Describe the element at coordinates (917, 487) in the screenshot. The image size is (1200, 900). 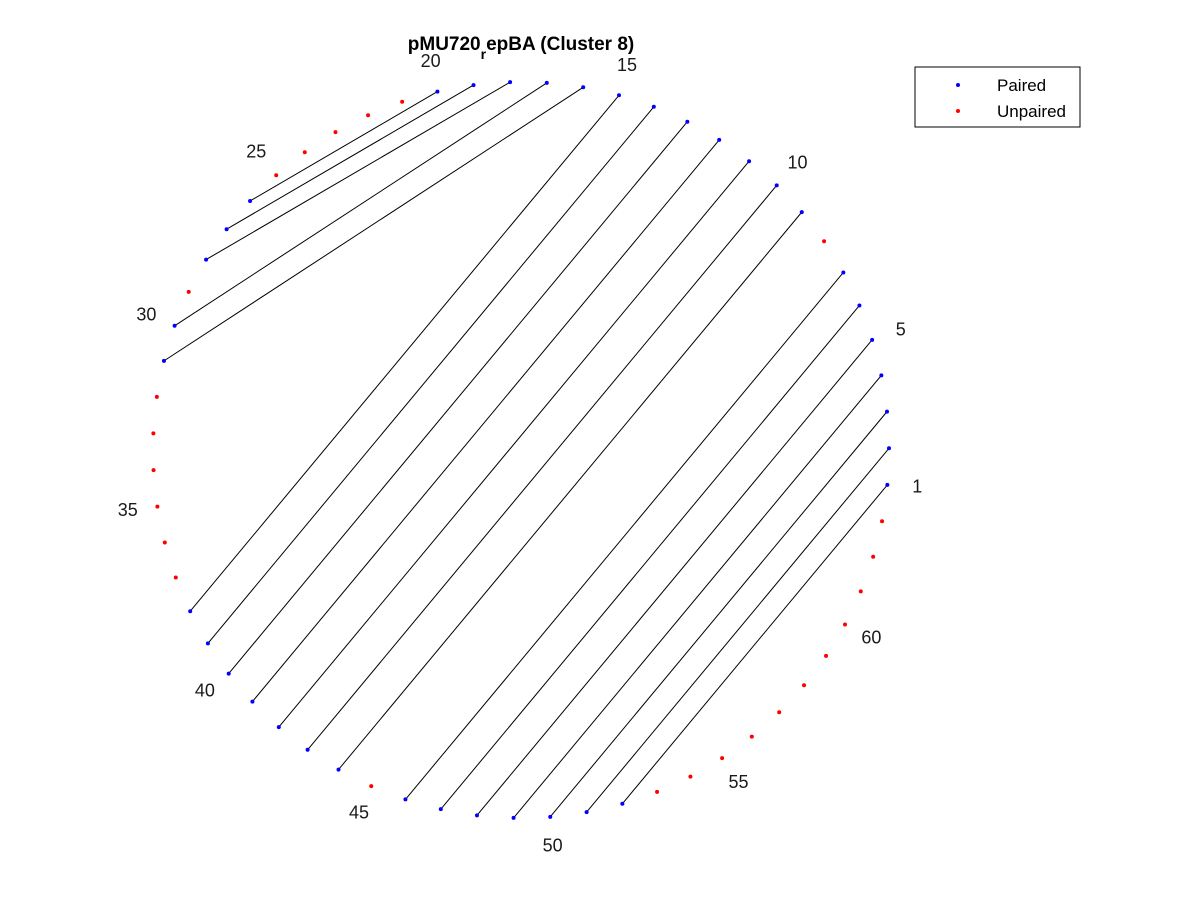
I see `tick-label-1: 1` at that location.